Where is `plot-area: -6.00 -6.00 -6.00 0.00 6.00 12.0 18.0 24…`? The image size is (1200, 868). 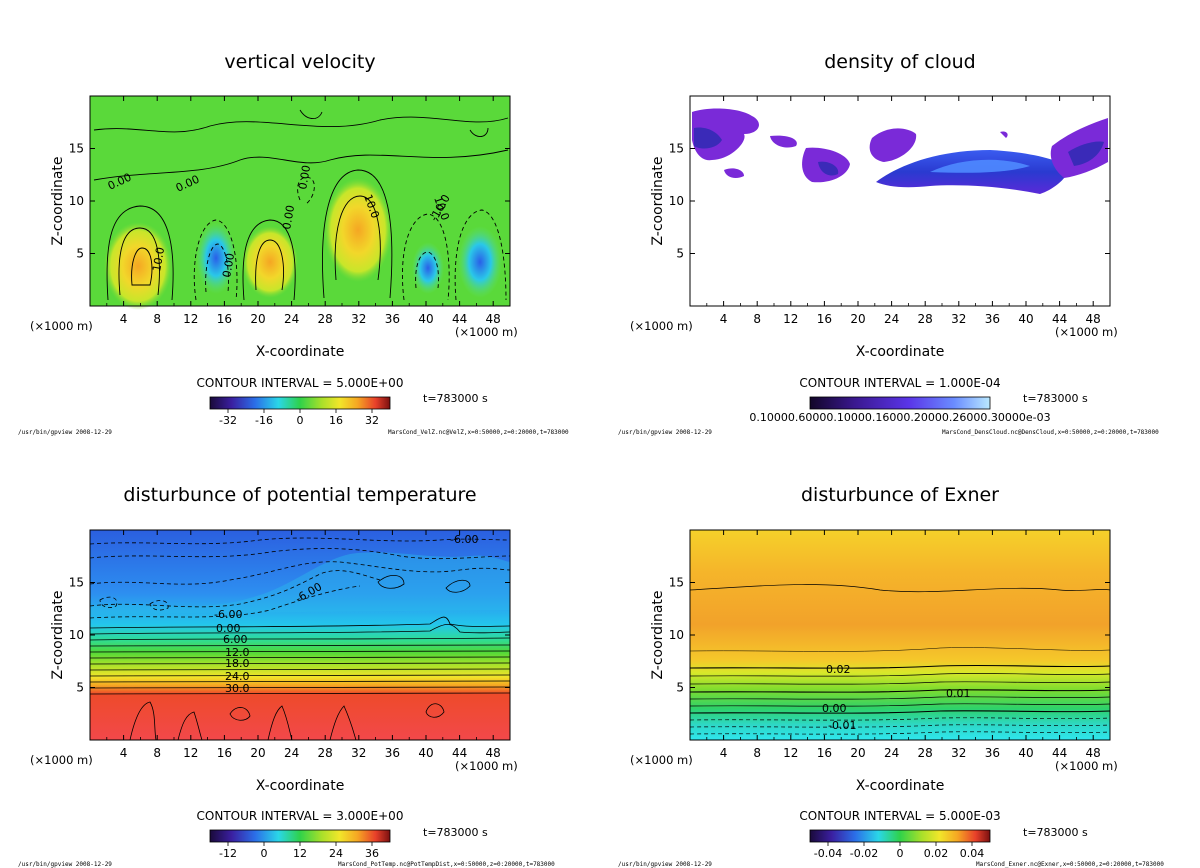
plot-area: -6.00 -6.00 -6.00 0.00 6.00 12.0 18.0 24… is located at coordinates (300, 635).